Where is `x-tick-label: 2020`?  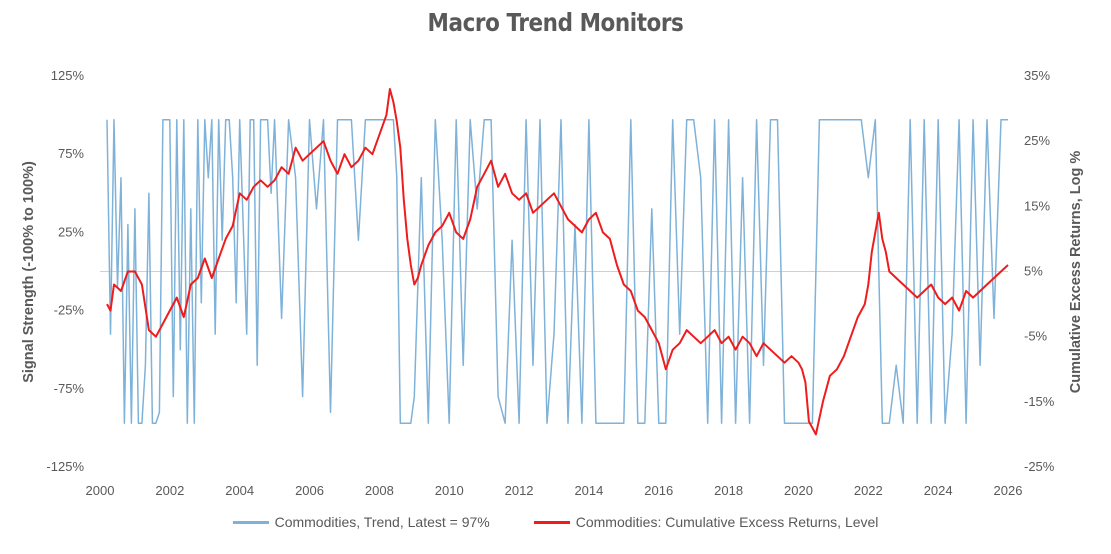
x-tick-label: 2020 is located at coordinates (798, 490).